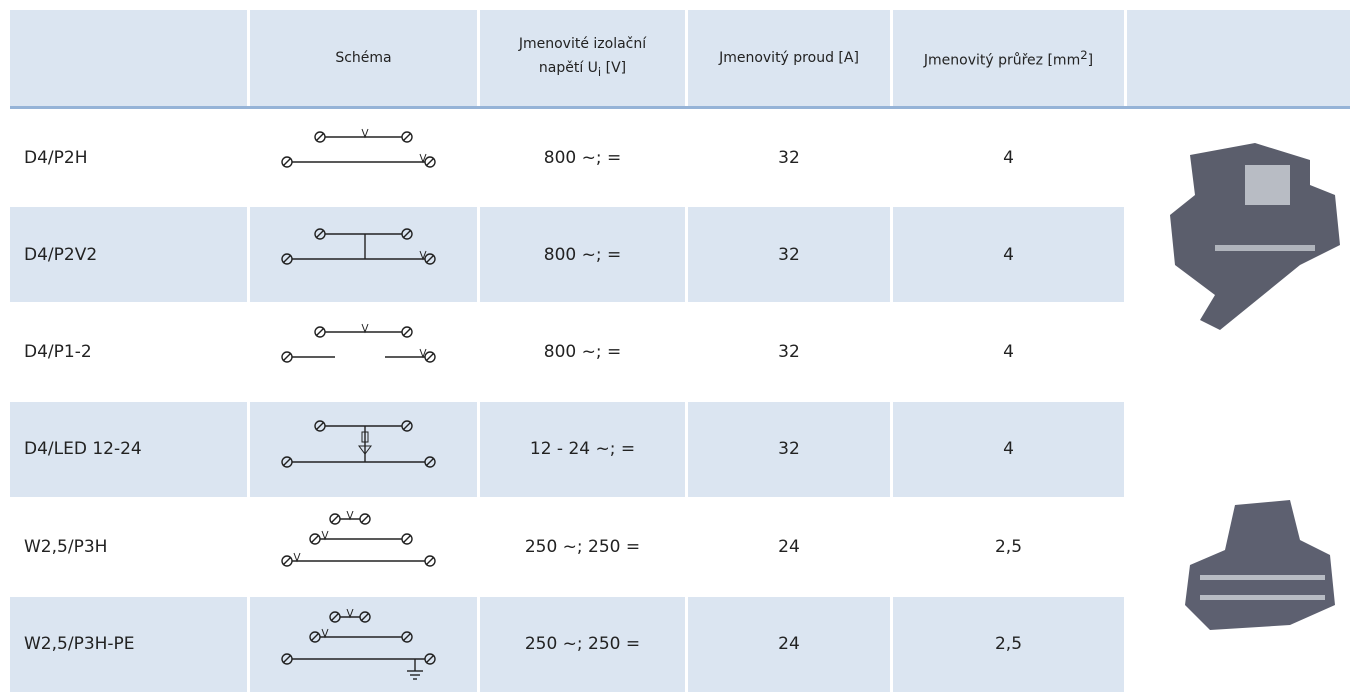 This screenshot has width=1358, height=693. Describe the element at coordinates (58, 352) in the screenshot. I see `type-name: D4/P1-2` at that location.